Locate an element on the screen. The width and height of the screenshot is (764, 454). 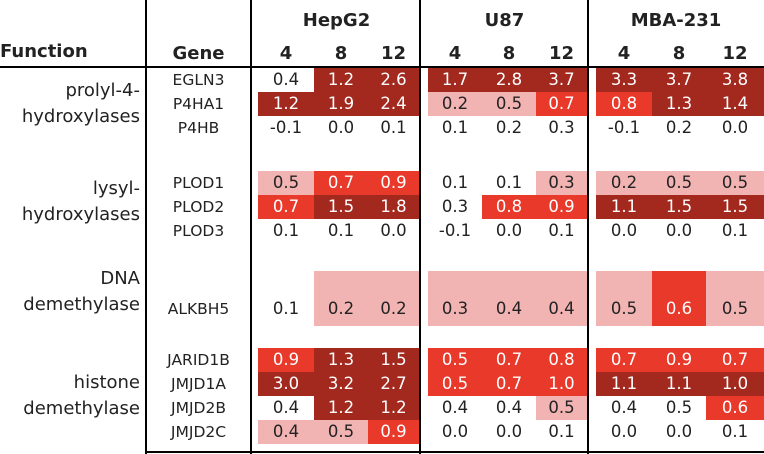
header-gene: Gene is located at coordinates (198, 53).